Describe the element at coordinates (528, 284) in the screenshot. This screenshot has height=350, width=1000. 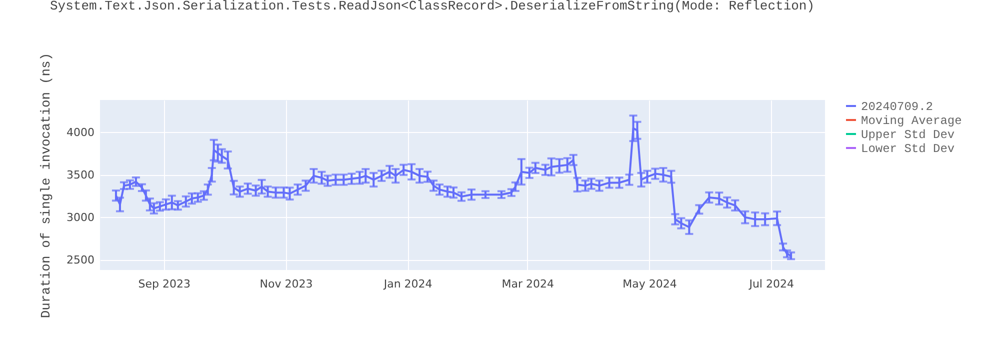
I see `x-tick-label: Mar 2024` at that location.